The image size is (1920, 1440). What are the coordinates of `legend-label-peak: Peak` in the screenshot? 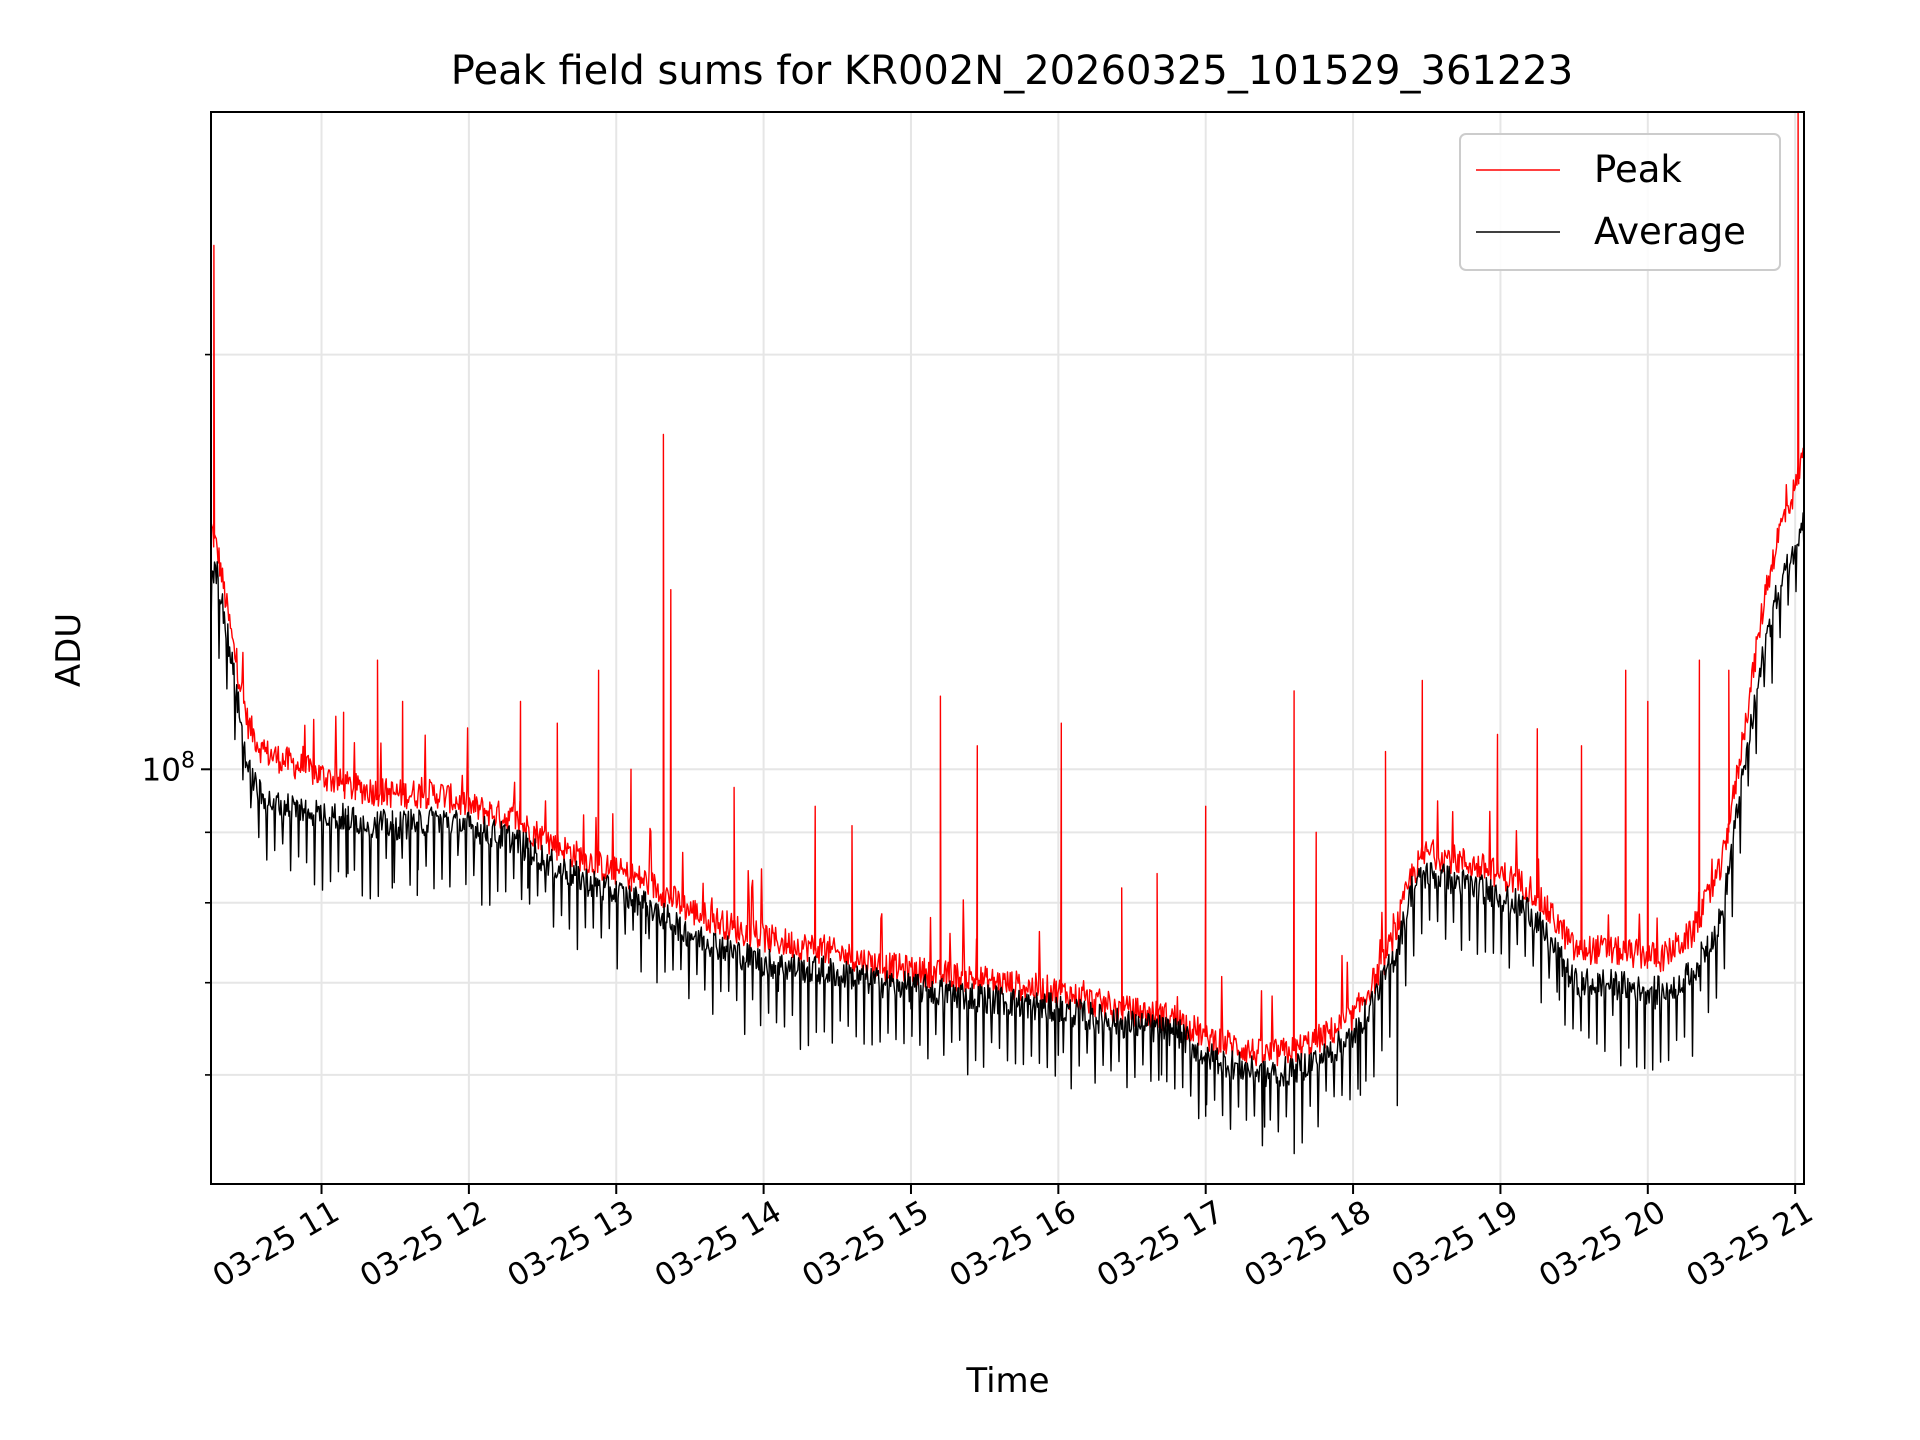 It's located at (1638, 169).